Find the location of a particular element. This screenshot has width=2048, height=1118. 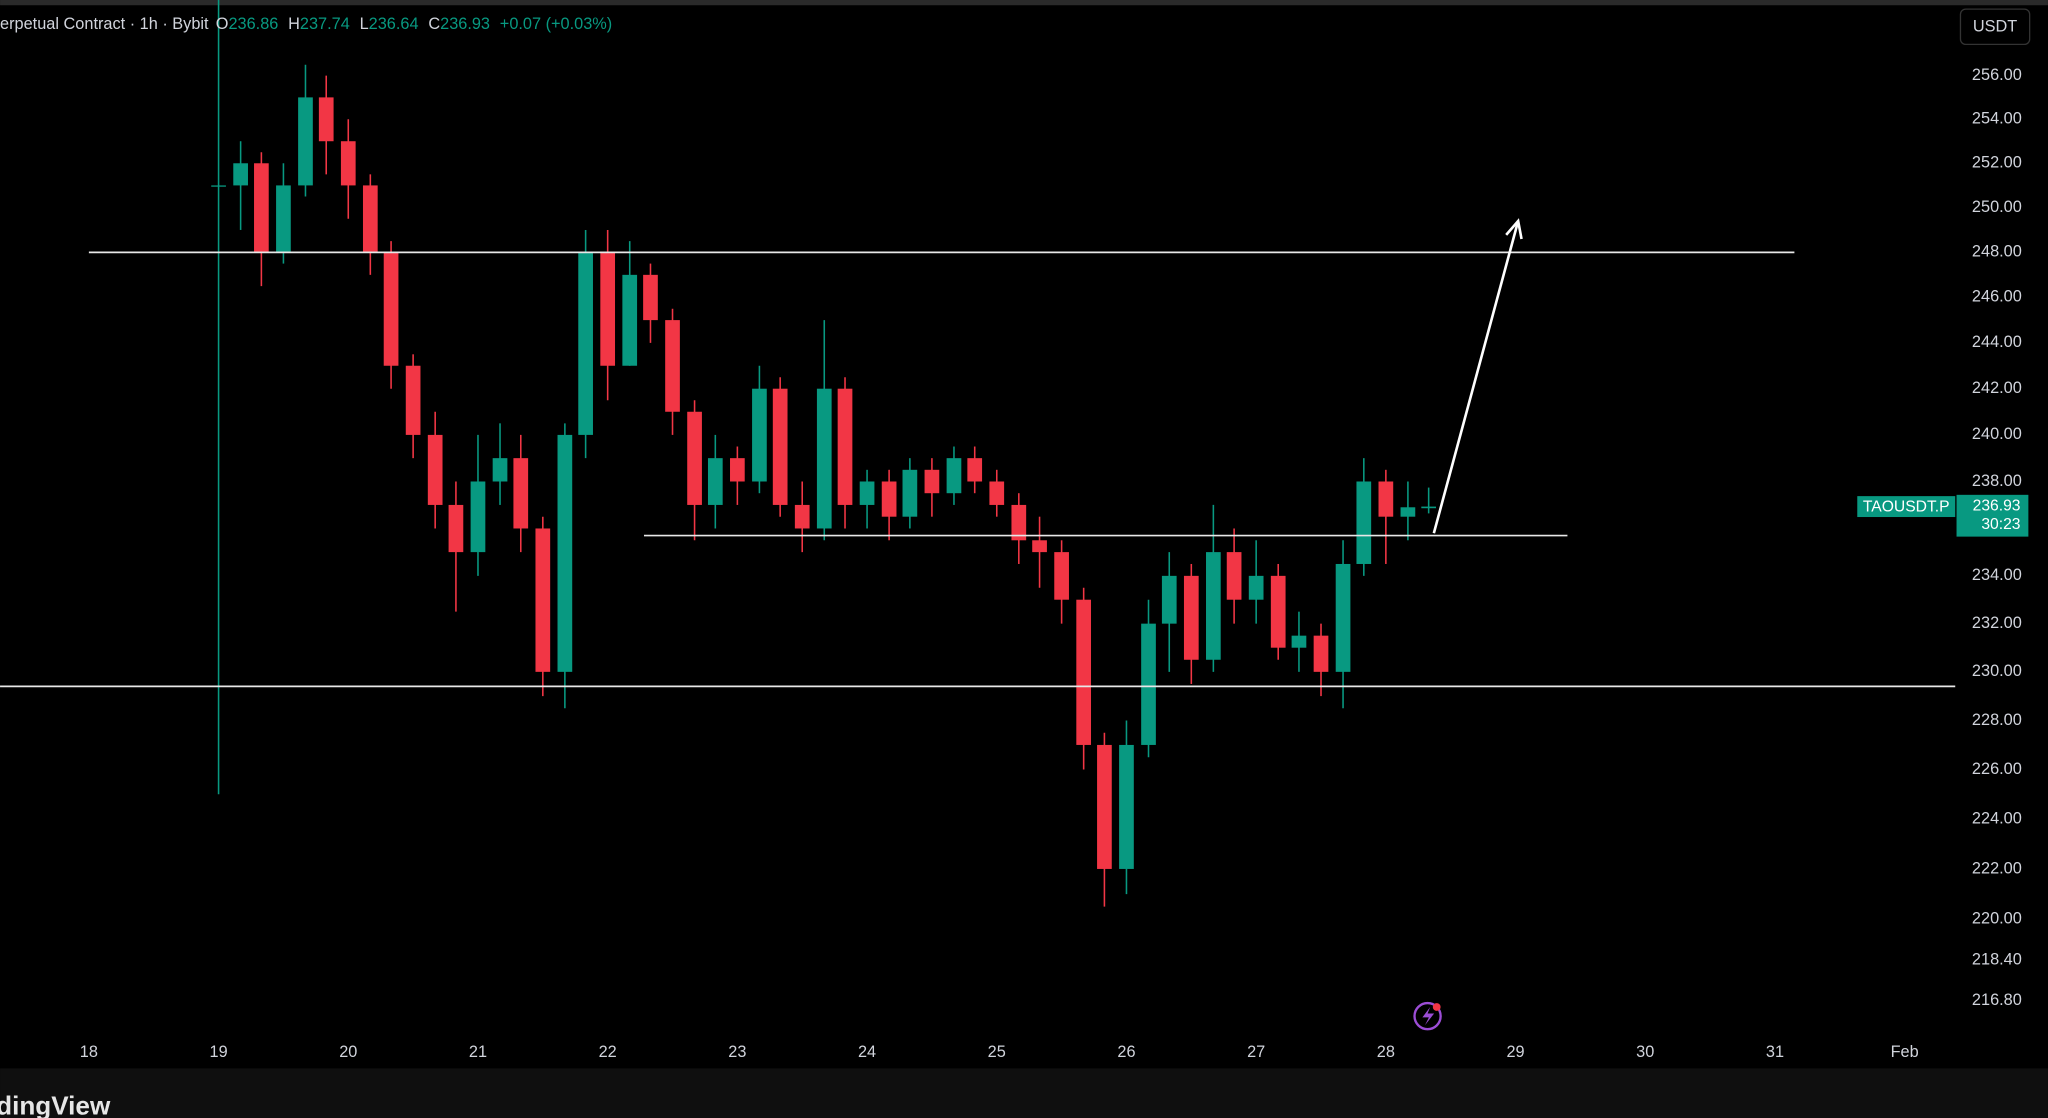

y-tick-label: 232.00 is located at coordinates (1997, 623).